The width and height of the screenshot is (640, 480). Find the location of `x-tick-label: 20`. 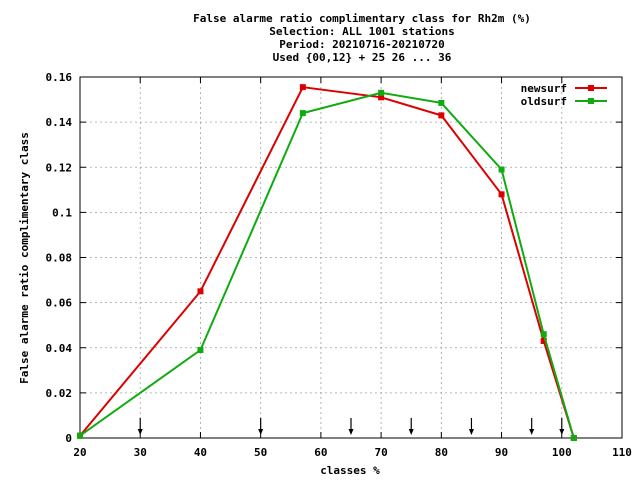

x-tick-label: 20 is located at coordinates (79, 452).